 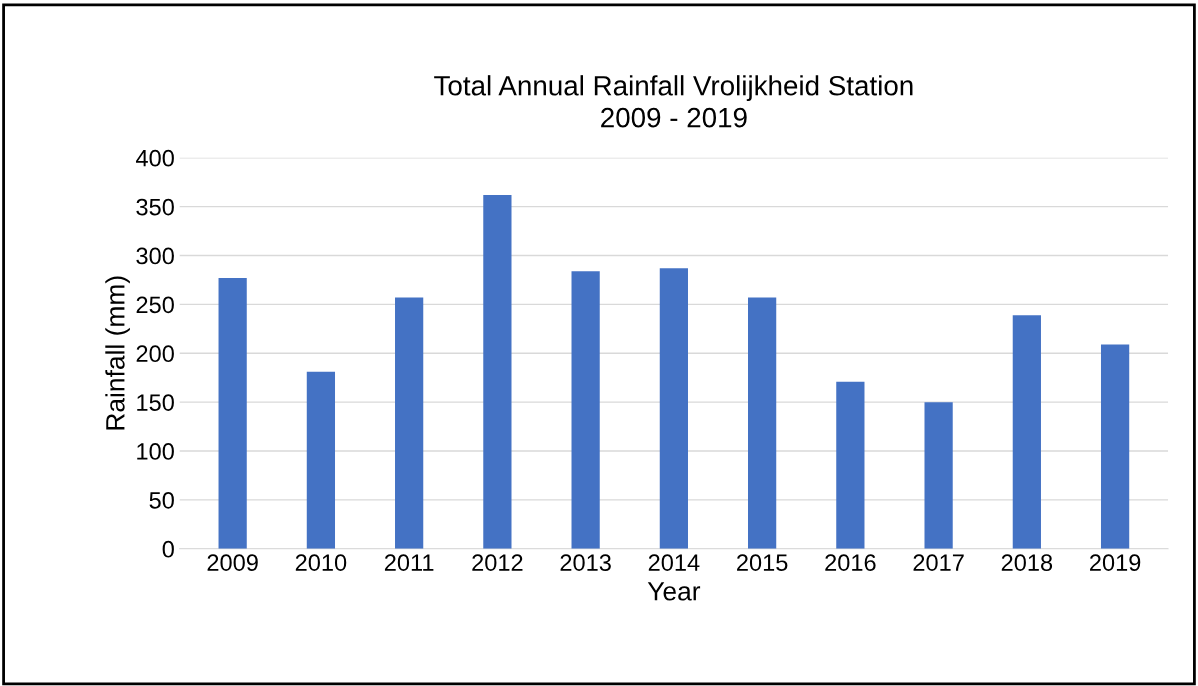 I want to click on x-tick-label: 2013, so click(x=585, y=562).